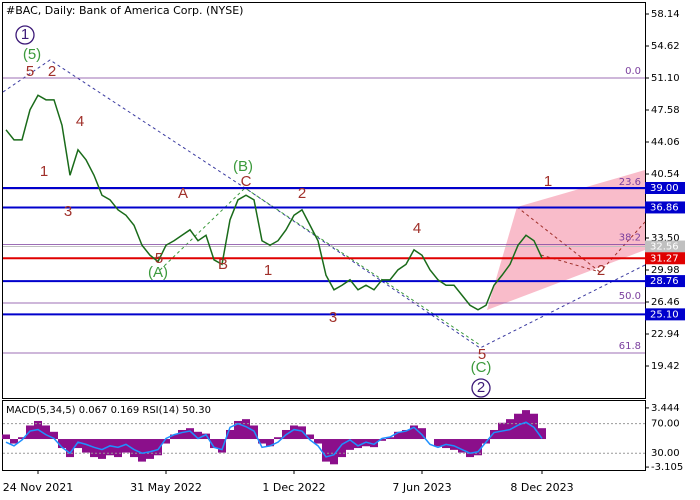 The width and height of the screenshot is (700, 500). Describe the element at coordinates (665, 334) in the screenshot. I see `y-tick-label: 22.94` at that location.